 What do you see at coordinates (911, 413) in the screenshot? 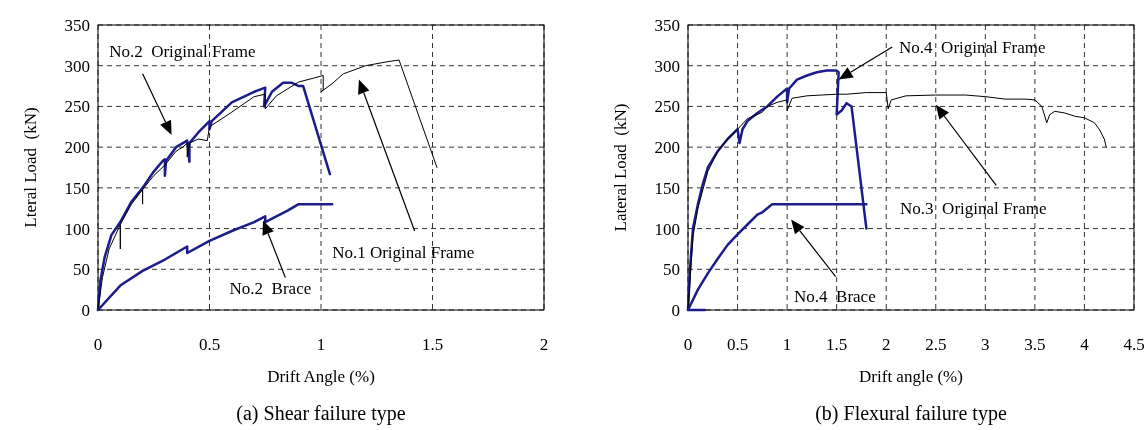
I see `text: (b) Flexural failure type` at bounding box center [911, 413].